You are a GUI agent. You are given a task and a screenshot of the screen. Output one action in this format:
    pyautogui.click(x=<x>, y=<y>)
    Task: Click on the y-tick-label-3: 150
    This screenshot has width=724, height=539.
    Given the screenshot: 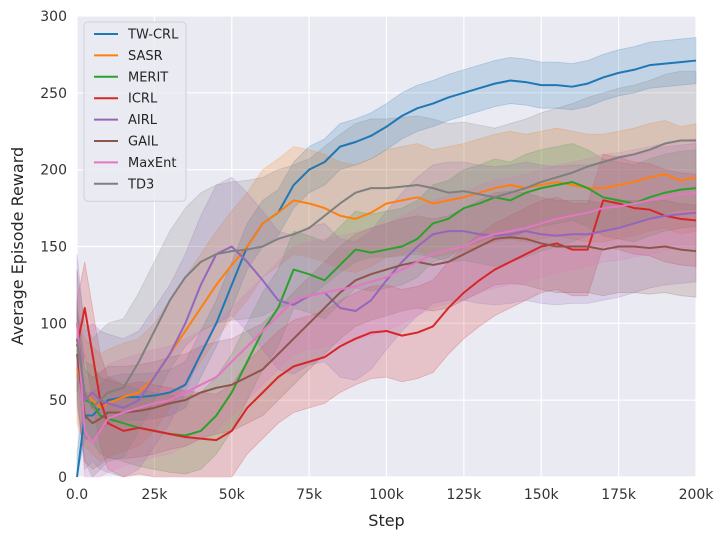 What is the action you would take?
    pyautogui.click(x=53, y=248)
    